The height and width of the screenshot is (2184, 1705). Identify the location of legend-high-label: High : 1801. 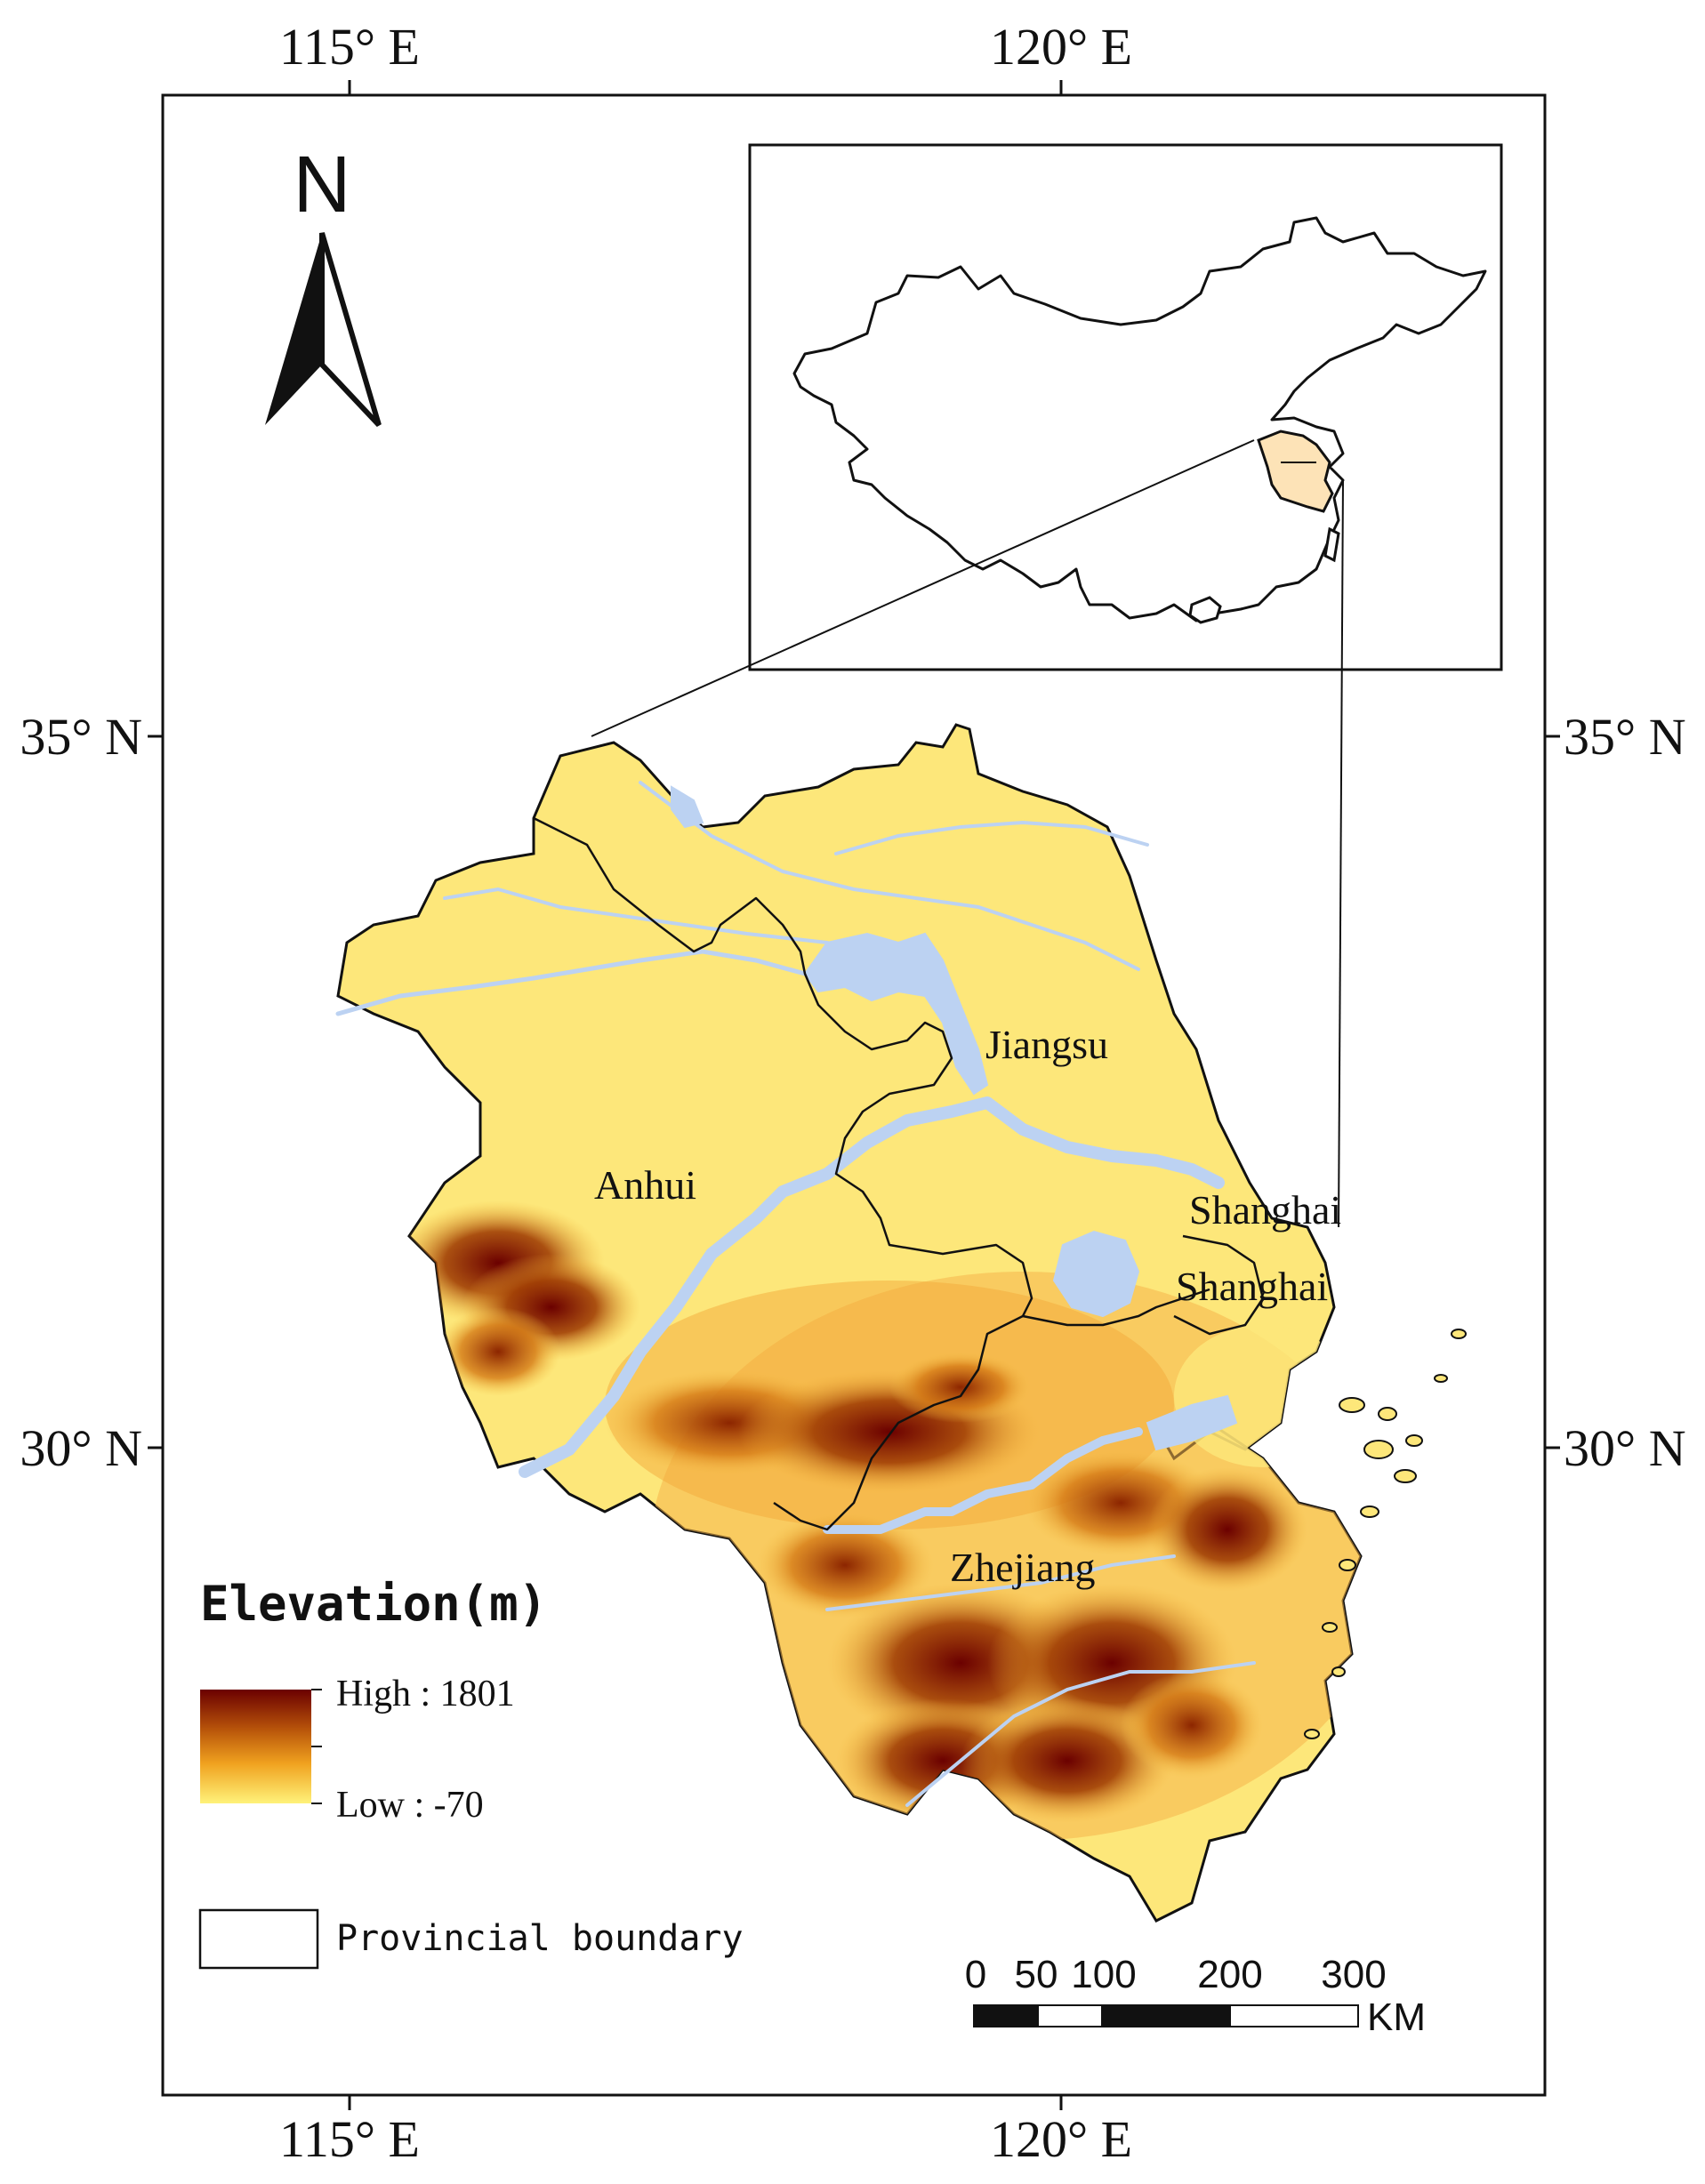
(425, 1694).